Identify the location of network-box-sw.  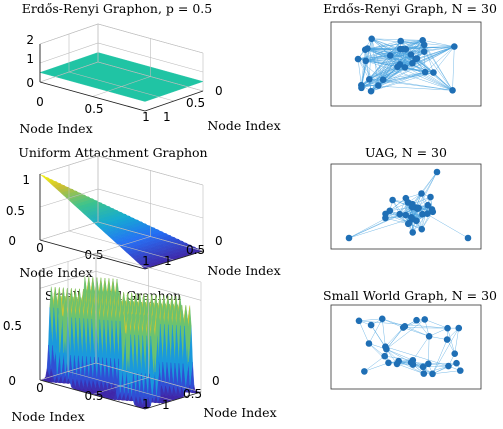
(406, 347).